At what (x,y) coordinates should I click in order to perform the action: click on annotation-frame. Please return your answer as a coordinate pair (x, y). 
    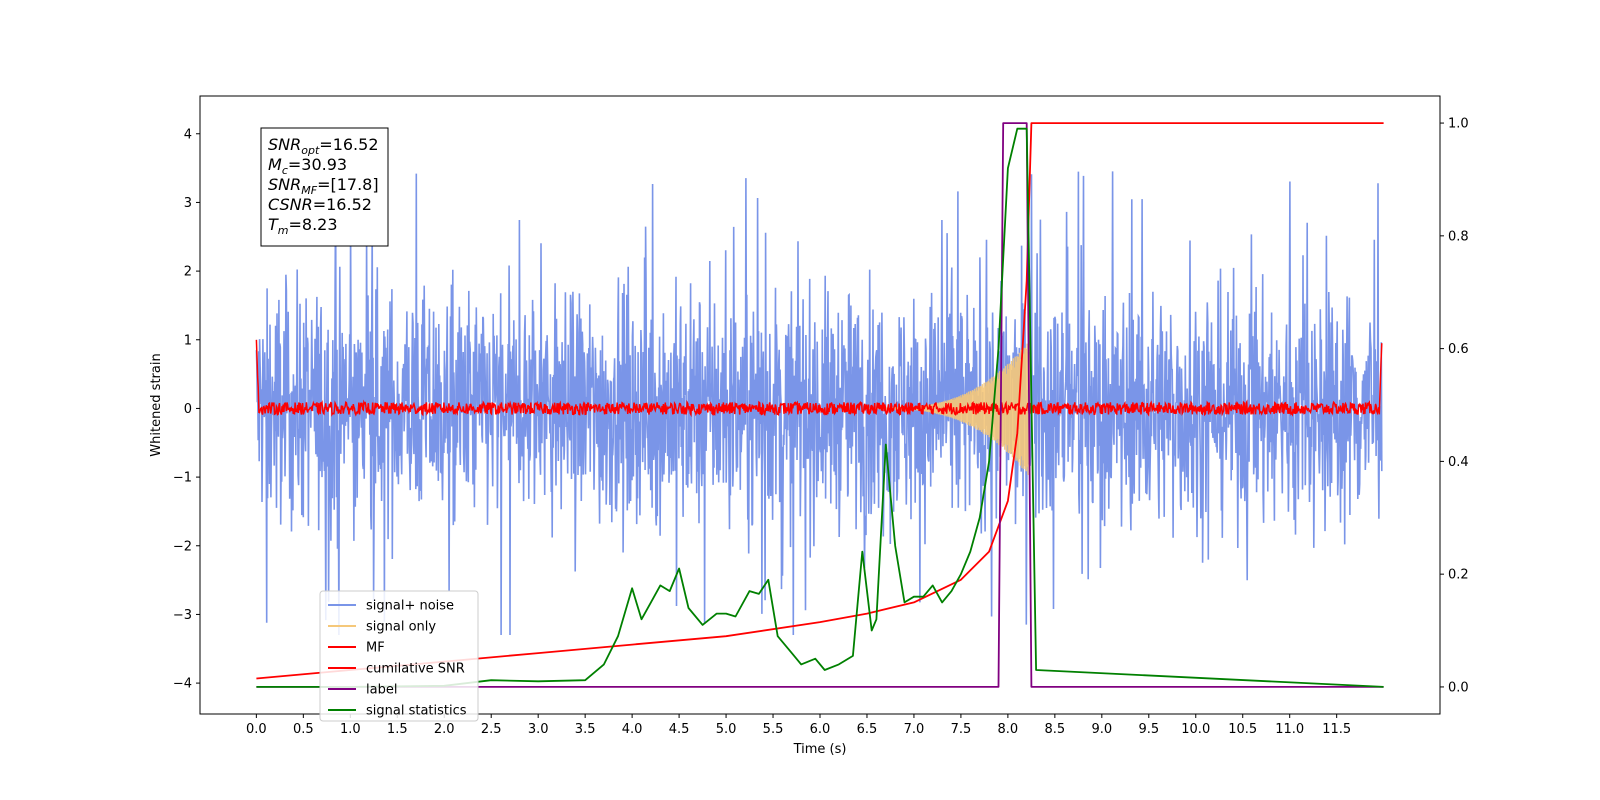
    Looking at the image, I should click on (324, 187).